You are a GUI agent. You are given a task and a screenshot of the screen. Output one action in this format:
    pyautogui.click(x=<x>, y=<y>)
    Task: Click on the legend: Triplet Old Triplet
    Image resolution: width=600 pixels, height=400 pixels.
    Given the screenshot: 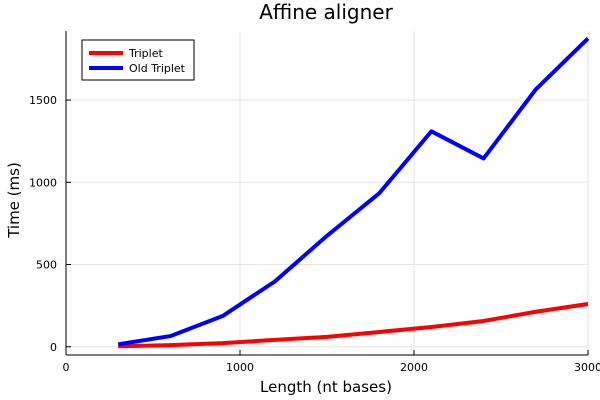 What is the action you would take?
    pyautogui.click(x=138, y=60)
    